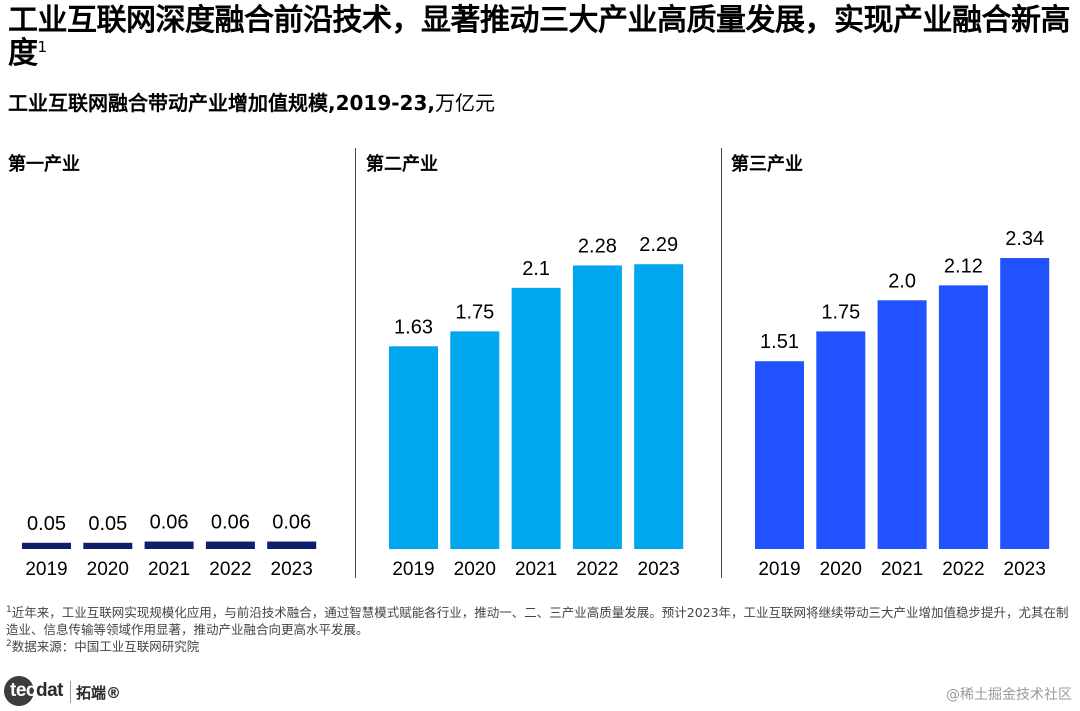 This screenshot has height=711, width=1080. I want to click on title-footnote-marker: 1, so click(42, 47).